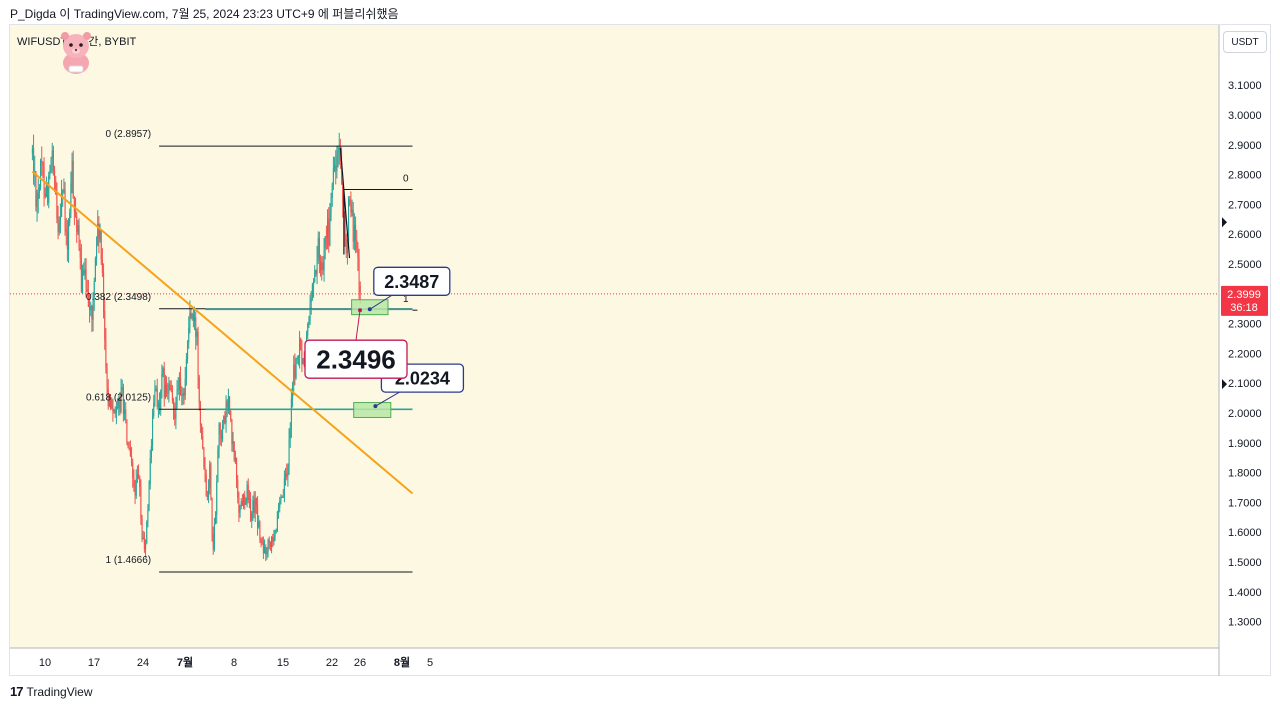 The image size is (1280, 709). What do you see at coordinates (94, 663) in the screenshot?
I see `time-tick-label: 17` at bounding box center [94, 663].